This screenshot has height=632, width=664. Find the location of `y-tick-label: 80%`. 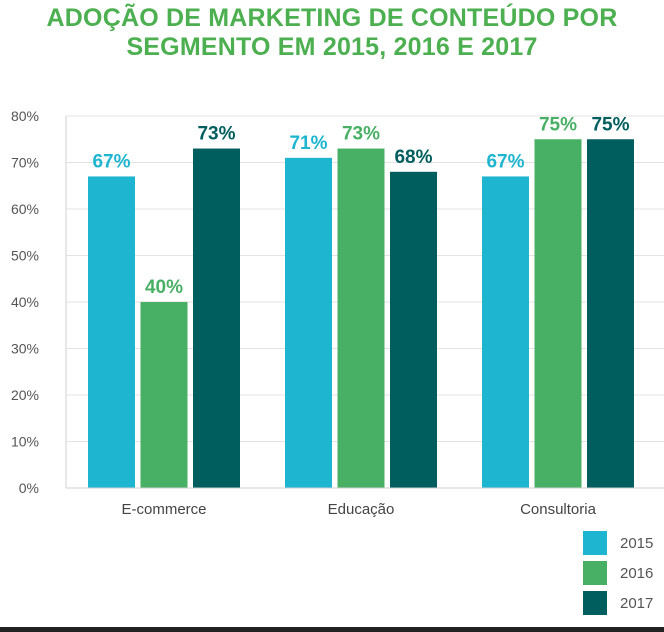

y-tick-label: 80% is located at coordinates (25, 116).